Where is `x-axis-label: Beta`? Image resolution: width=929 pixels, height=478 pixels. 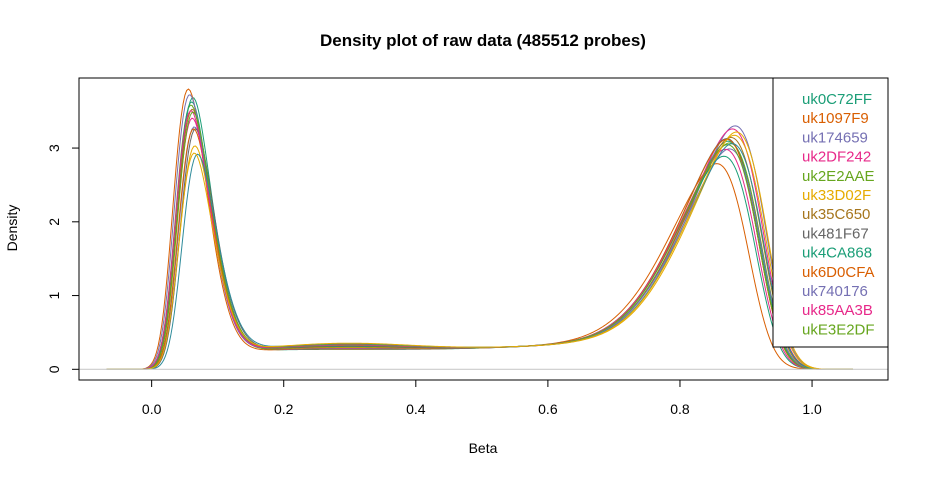
x-axis-label: Beta is located at coordinates (483, 448).